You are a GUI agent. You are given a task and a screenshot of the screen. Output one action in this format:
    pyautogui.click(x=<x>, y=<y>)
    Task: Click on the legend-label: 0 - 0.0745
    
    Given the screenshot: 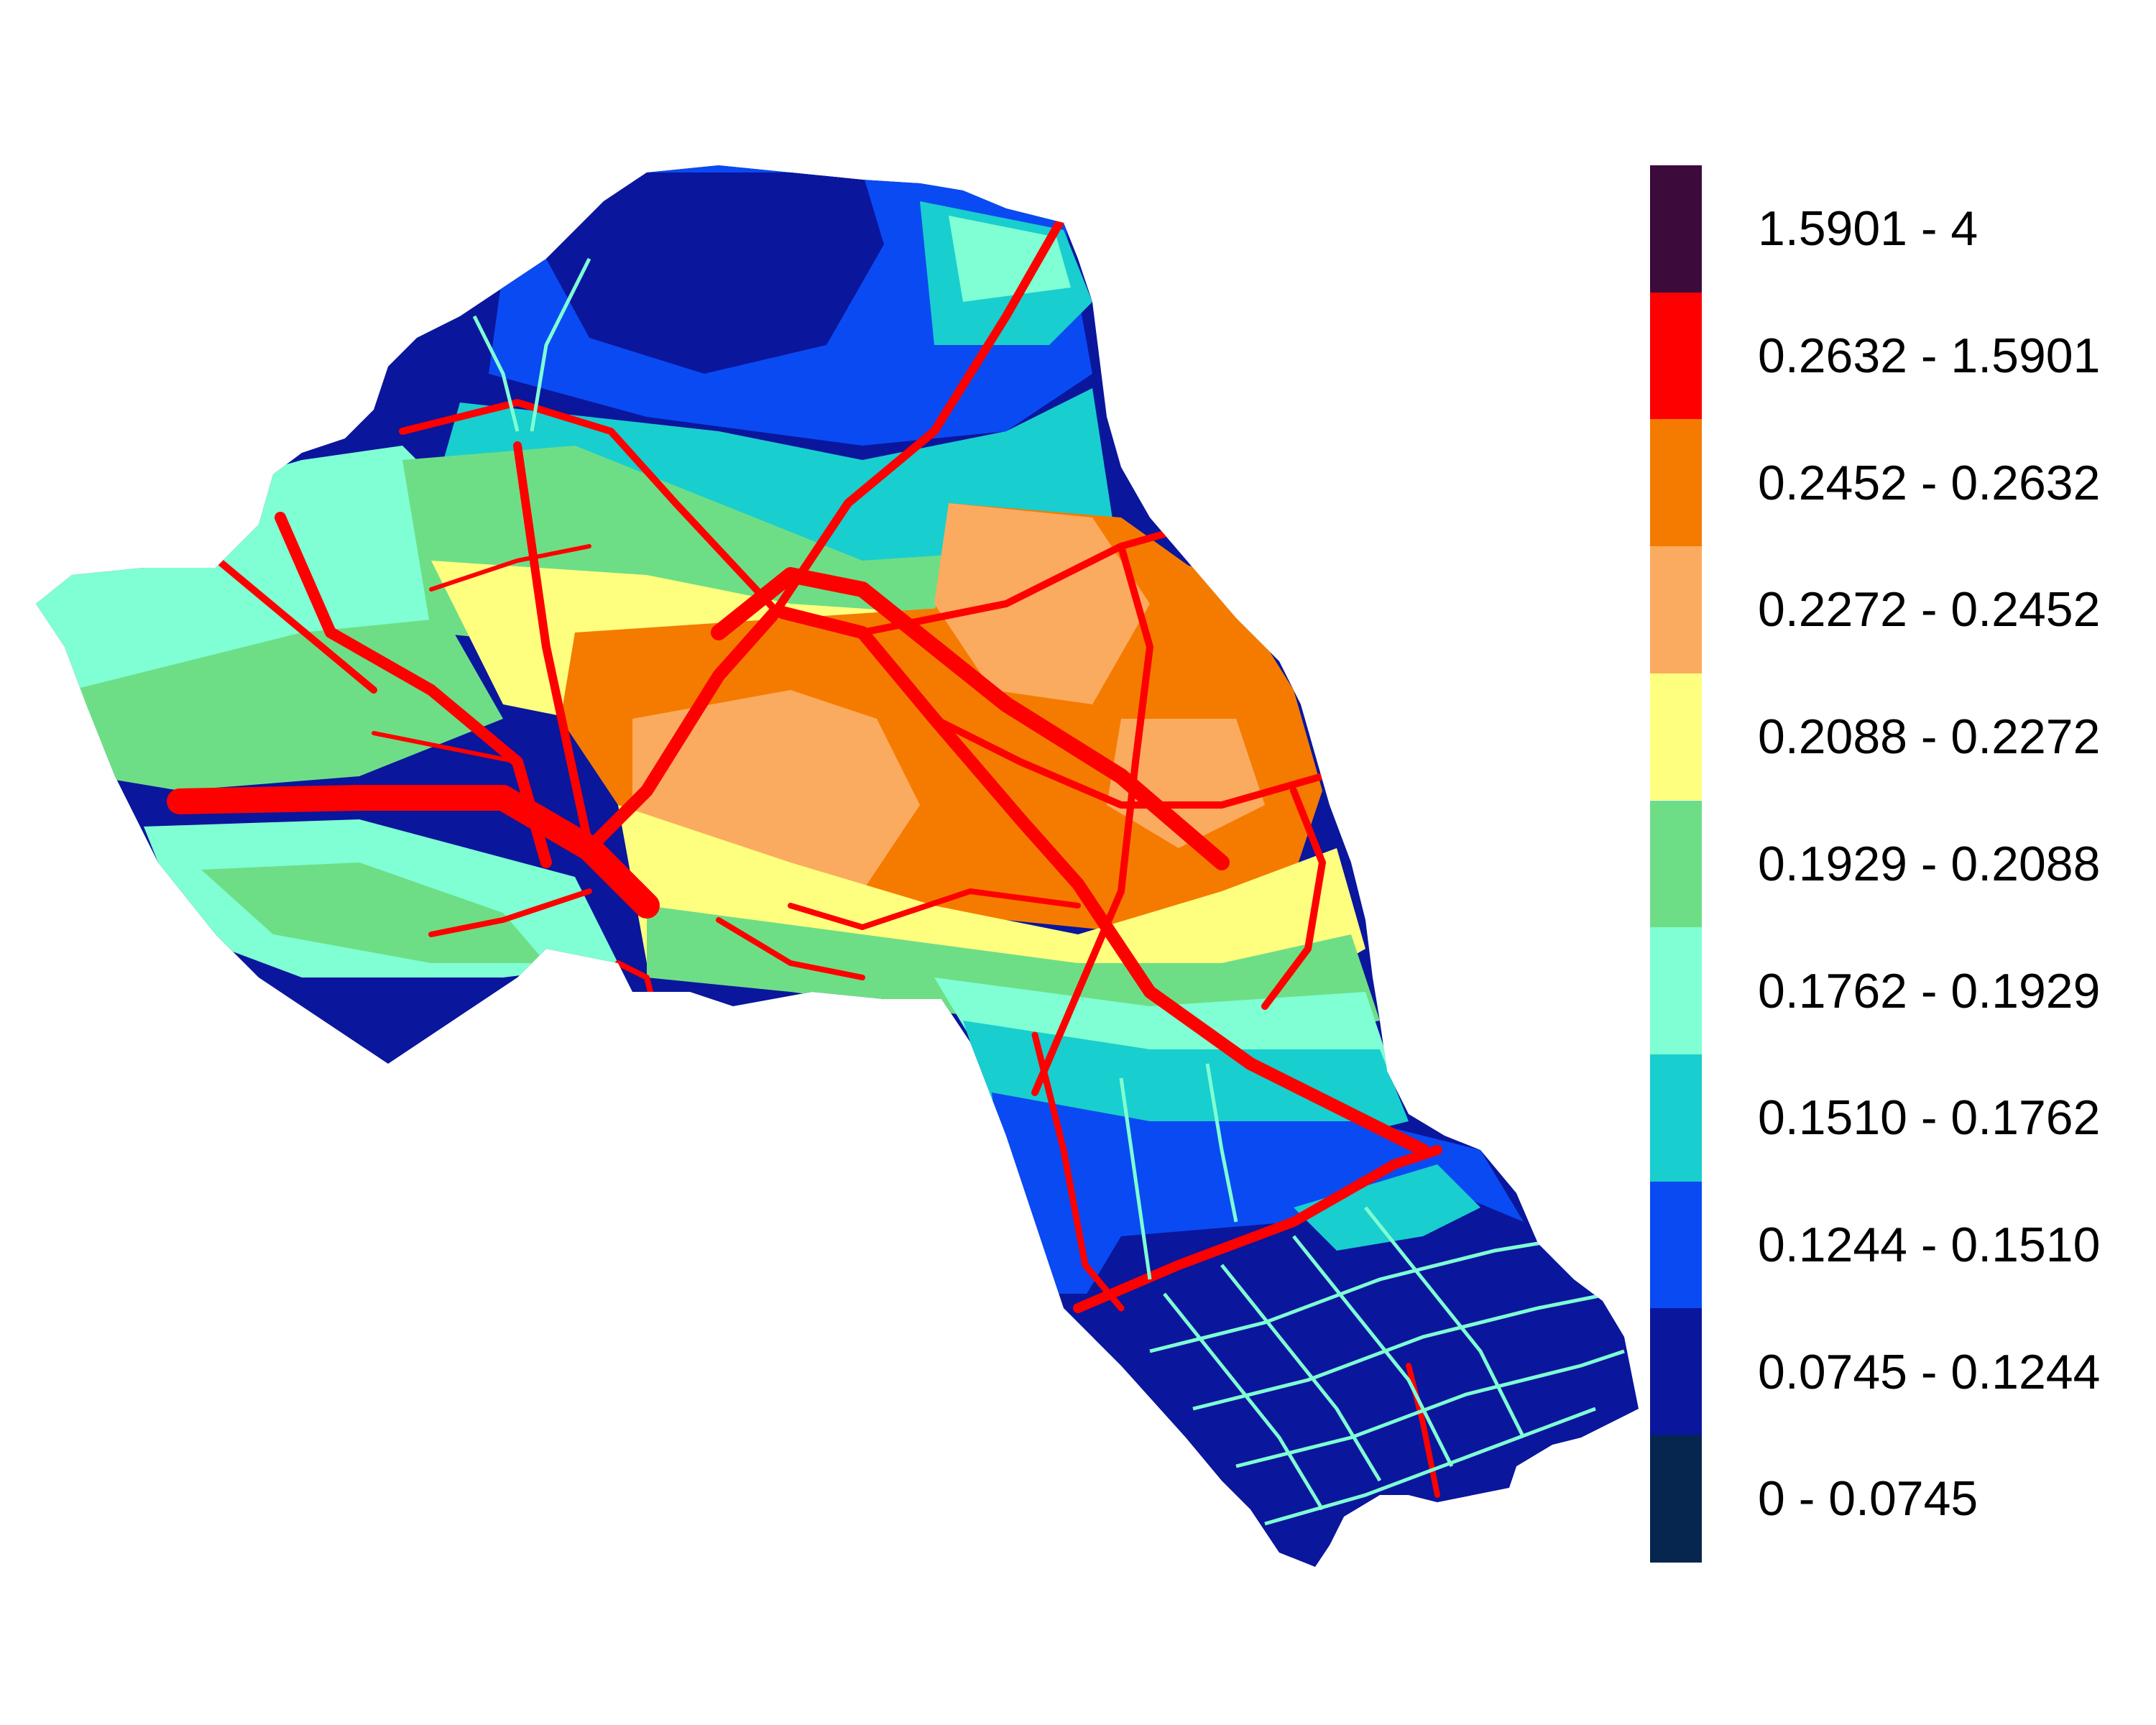 What is the action you would take?
    pyautogui.click(x=1868, y=1499)
    